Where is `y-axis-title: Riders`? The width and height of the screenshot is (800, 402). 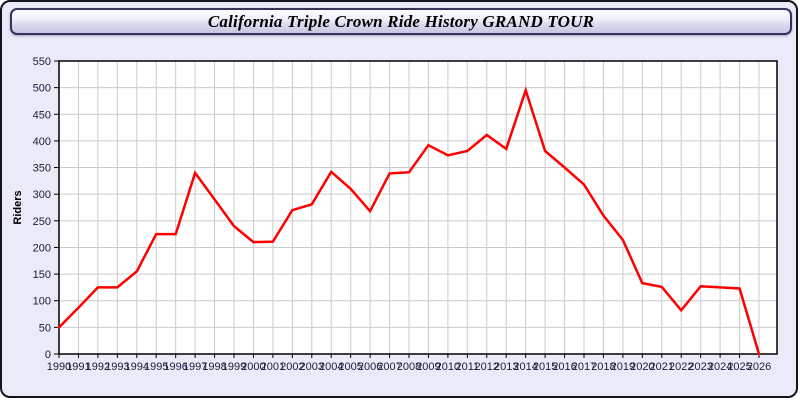
y-axis-title: Riders is located at coordinates (18, 207).